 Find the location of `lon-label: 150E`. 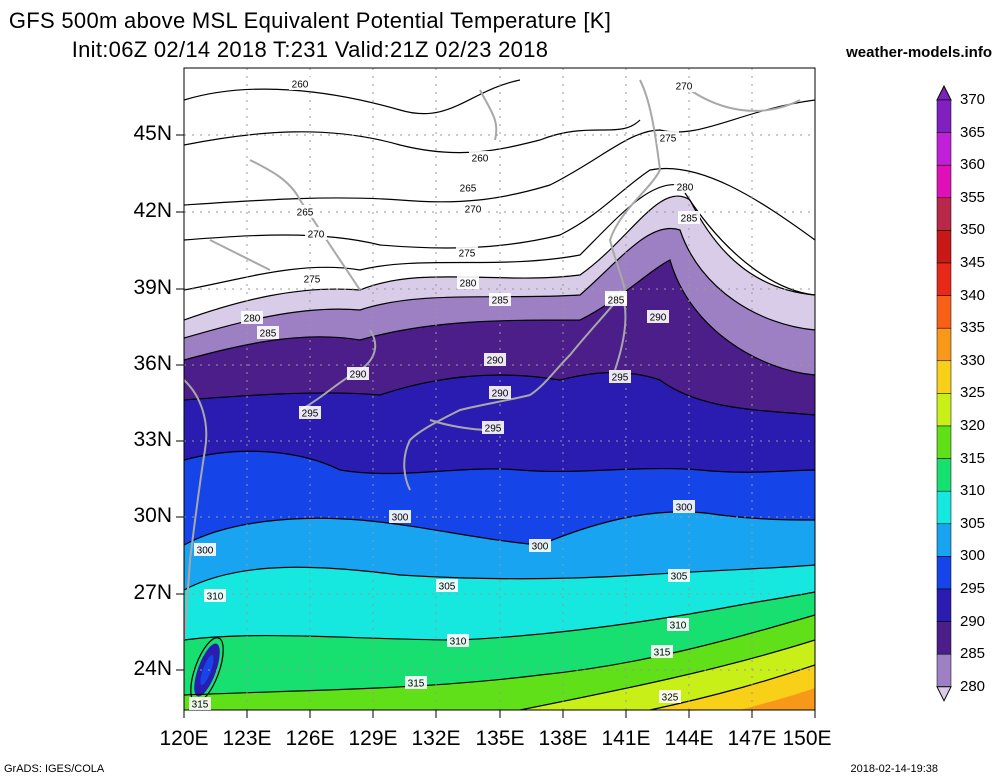

lon-label: 150E is located at coordinates (807, 738).